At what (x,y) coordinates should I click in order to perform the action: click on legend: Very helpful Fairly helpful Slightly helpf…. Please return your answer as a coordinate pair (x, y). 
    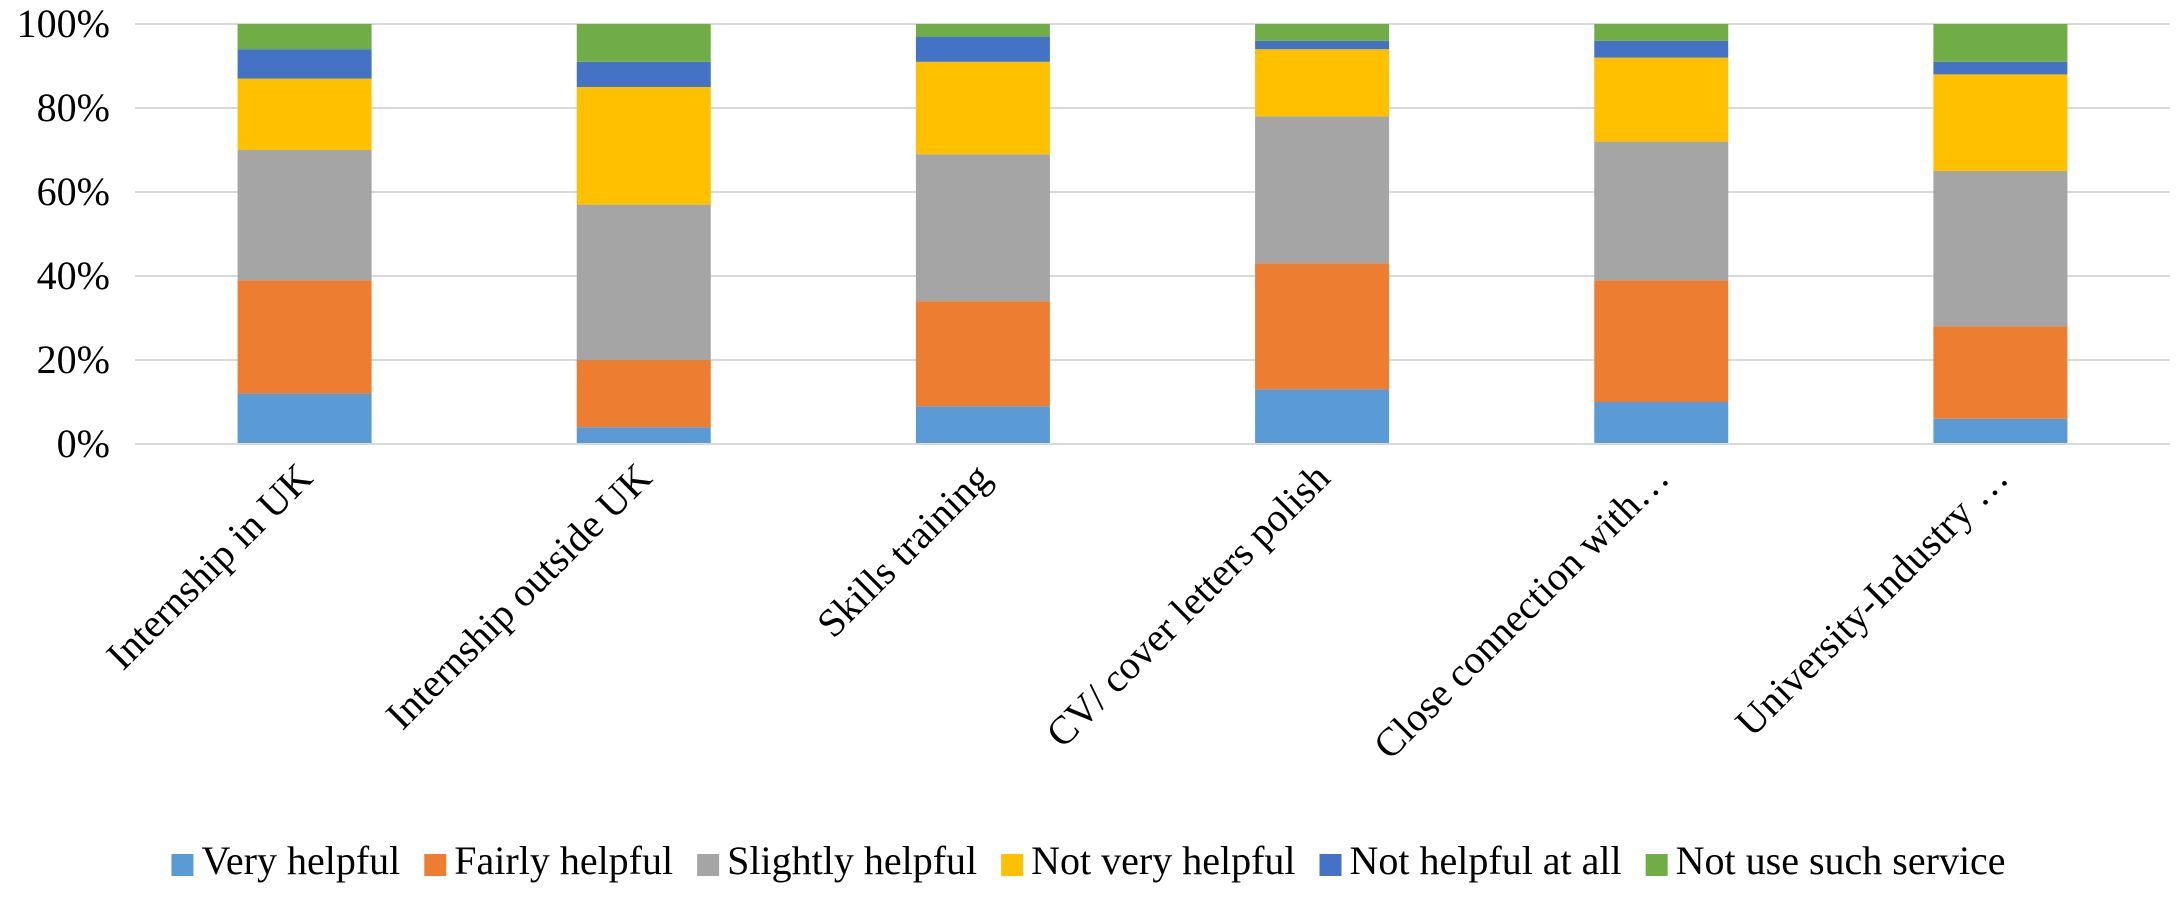
    Looking at the image, I should click on (1088, 860).